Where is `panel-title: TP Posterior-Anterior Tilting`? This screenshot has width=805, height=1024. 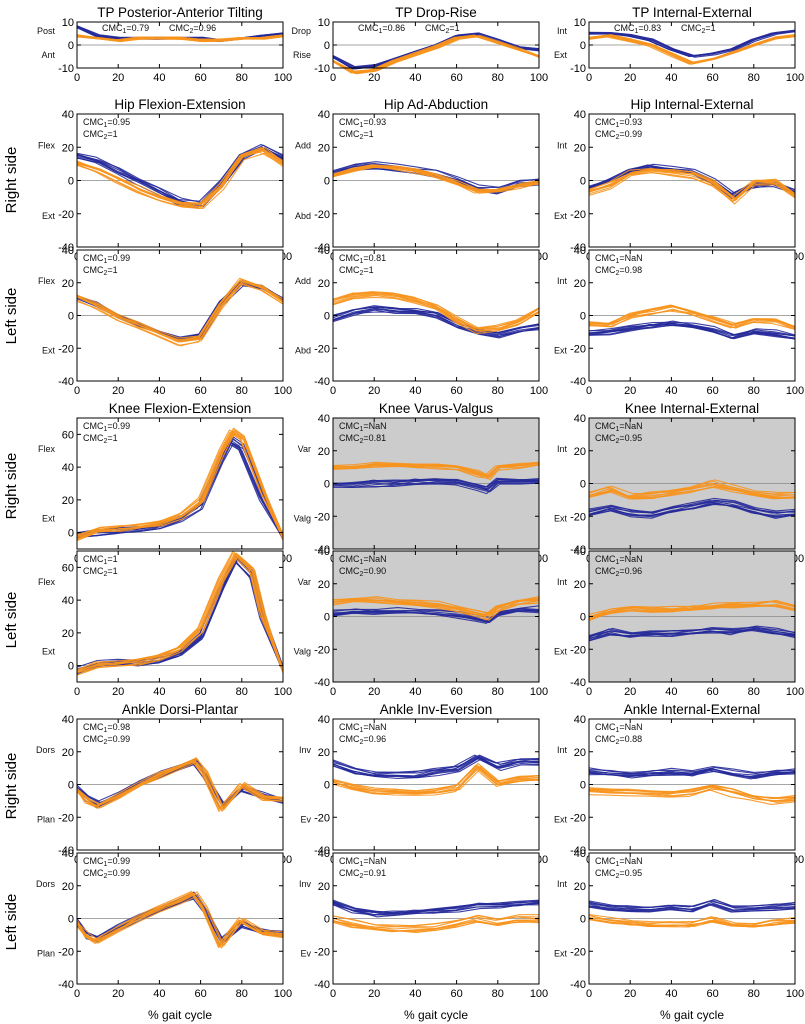
panel-title: TP Posterior-Anterior Tilting is located at coordinates (180, 12).